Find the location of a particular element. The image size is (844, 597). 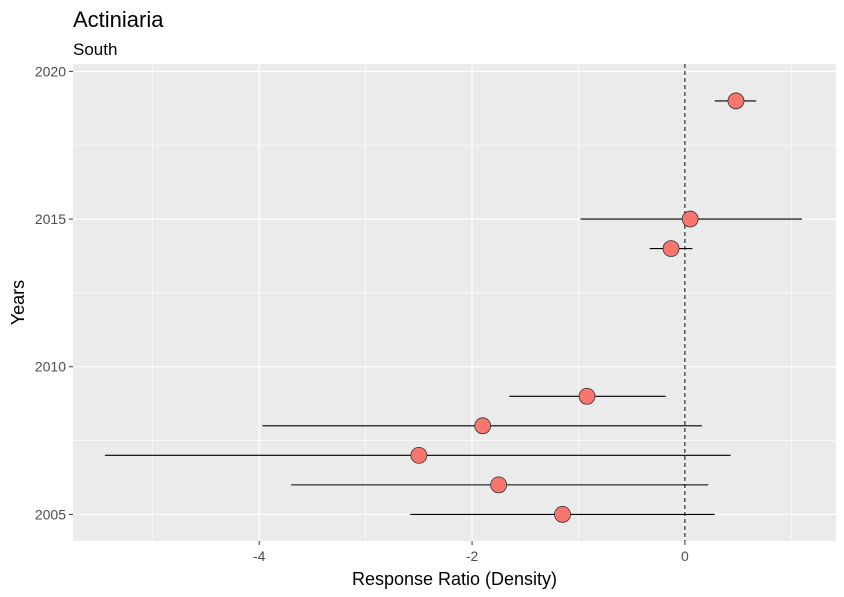

y-tick-label: 2020 is located at coordinates (50, 71).